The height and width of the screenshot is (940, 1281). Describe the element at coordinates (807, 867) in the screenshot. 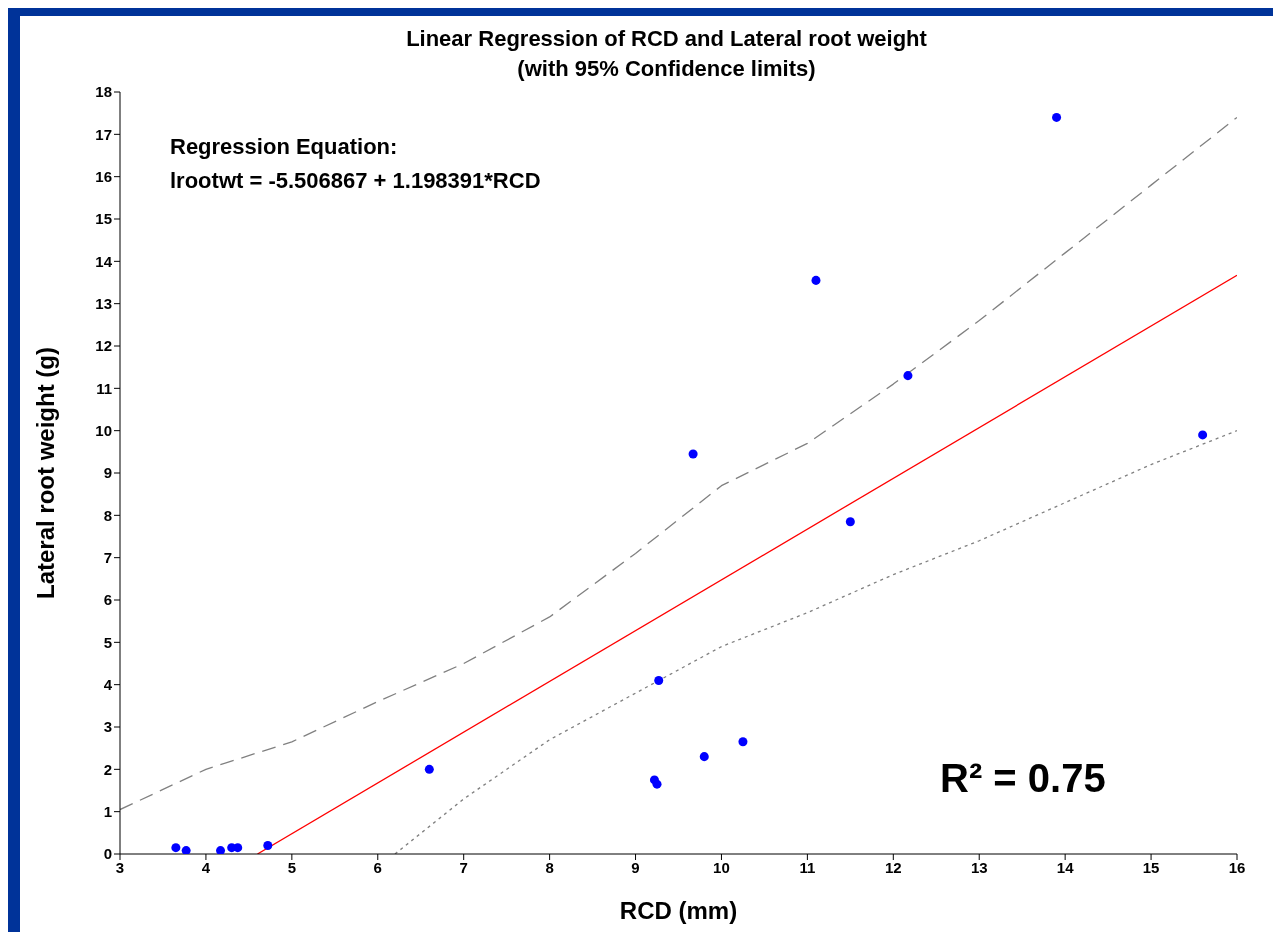

I see `x-tick-label: 11` at that location.